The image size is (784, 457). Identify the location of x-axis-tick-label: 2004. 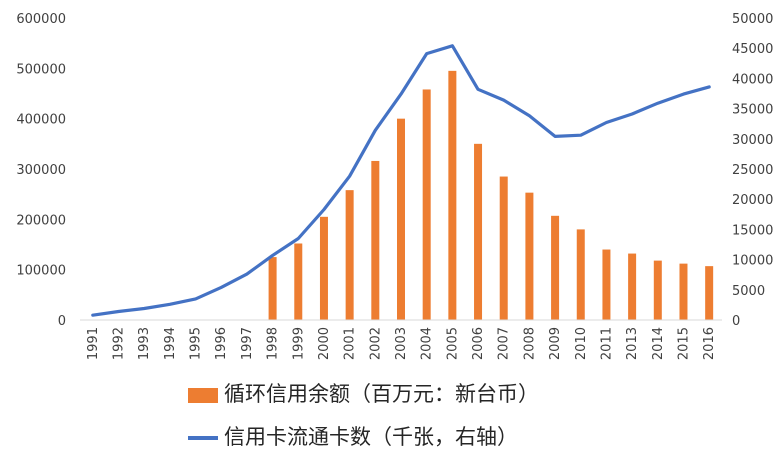
(427, 343).